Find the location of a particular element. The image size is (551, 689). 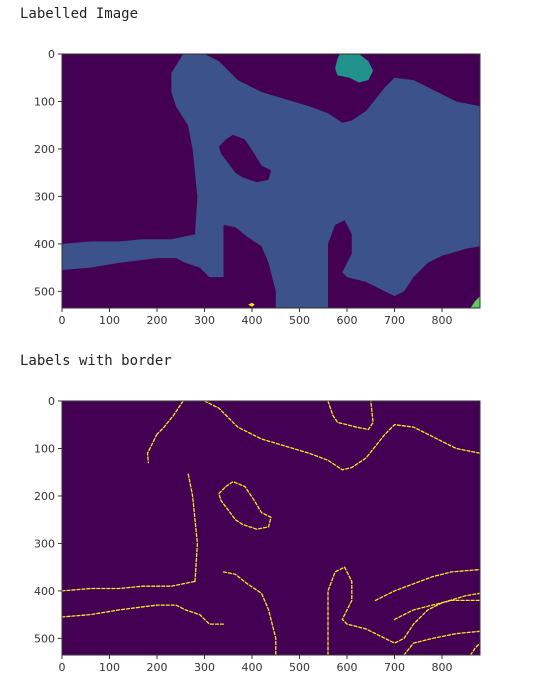

label-region-yellow is located at coordinates (251, 304).